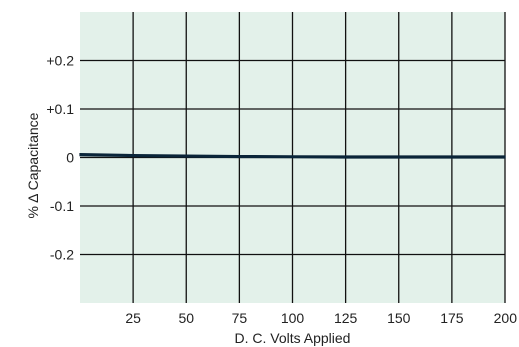  What do you see at coordinates (321, 318) in the screenshot?
I see `x-tick-labels: 25 50 75 100 125 150 175 200` at bounding box center [321, 318].